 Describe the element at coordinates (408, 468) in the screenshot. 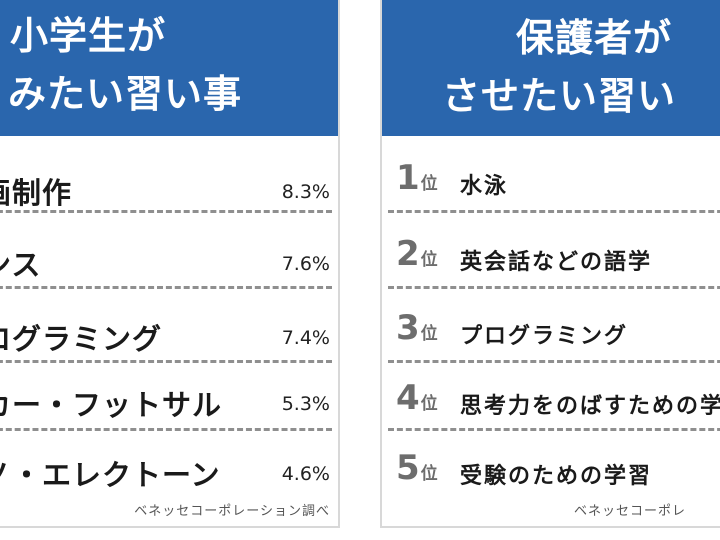

I see `rank-number: 5` at that location.